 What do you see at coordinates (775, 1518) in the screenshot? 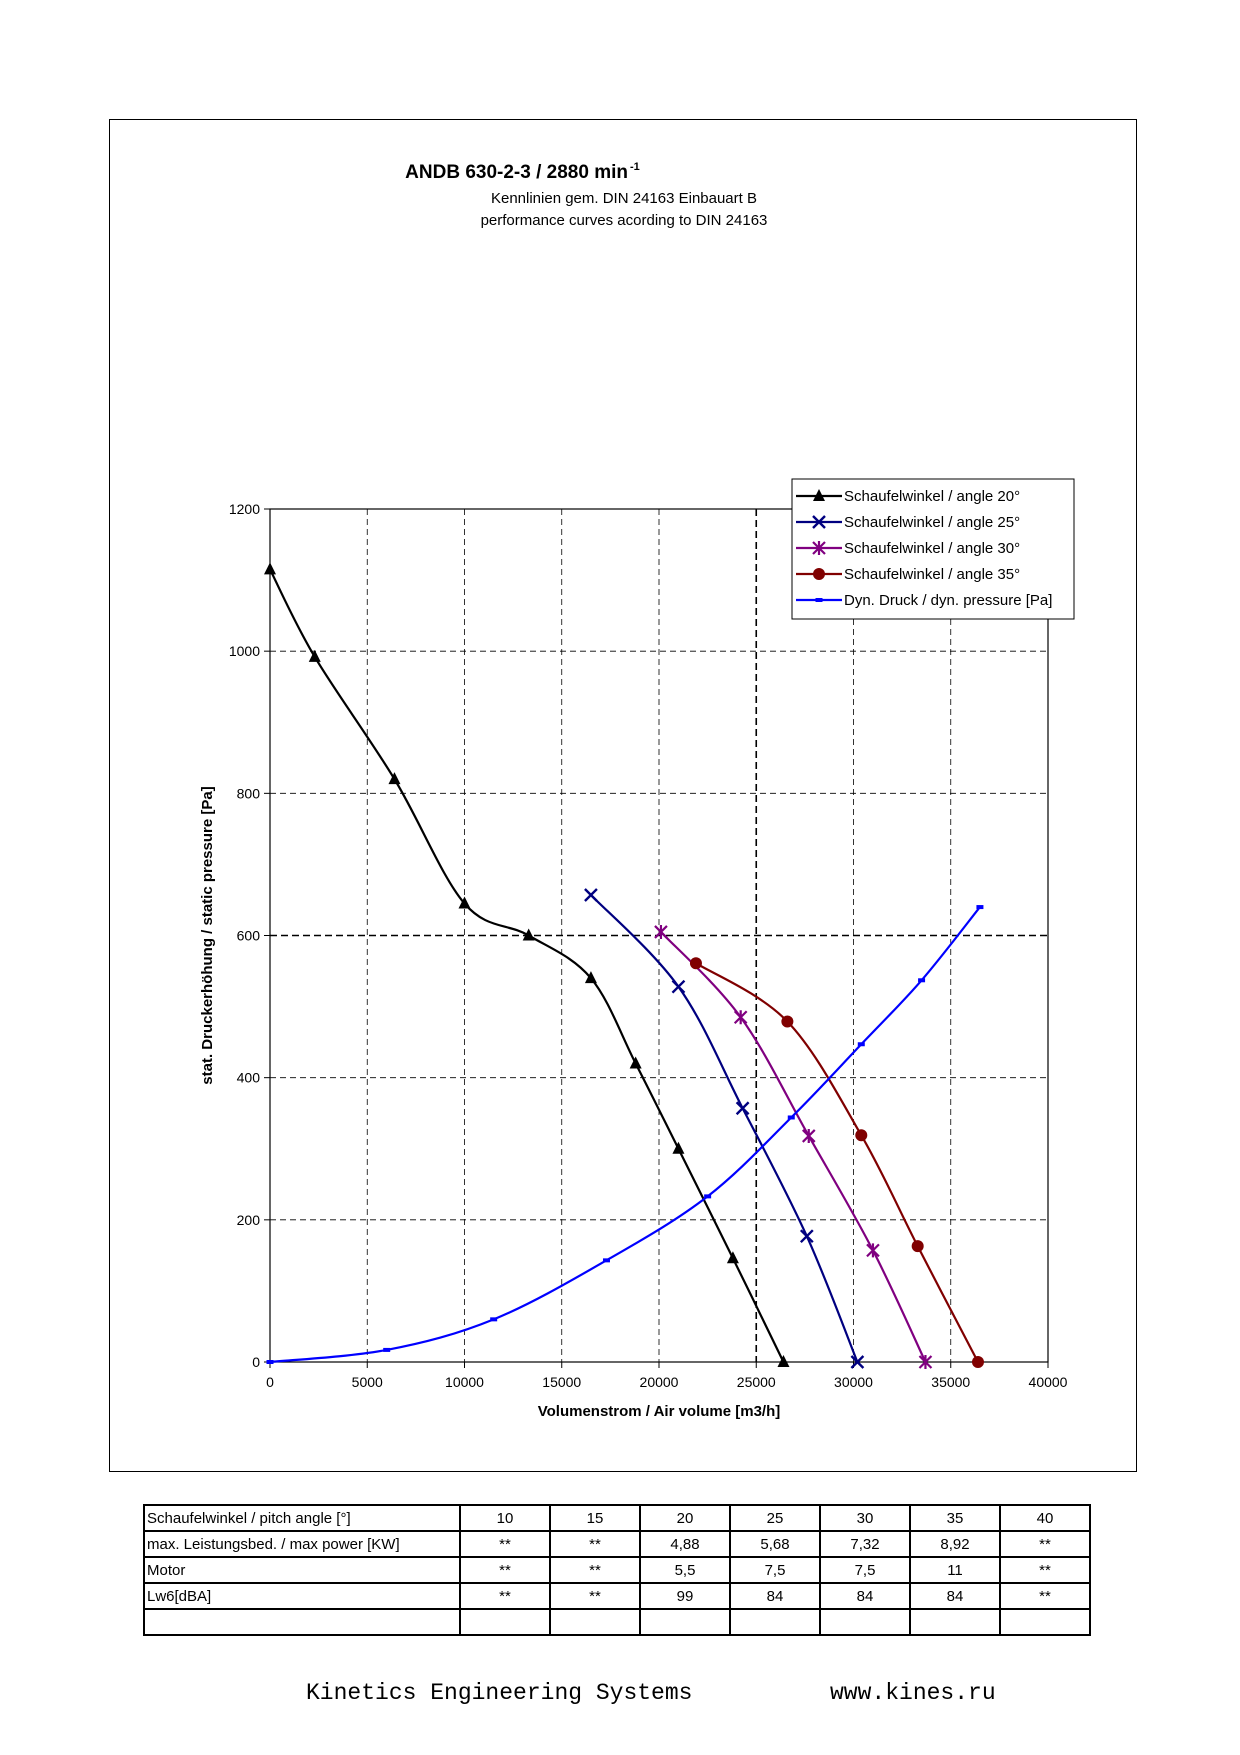
I see `table-cell: 25` at bounding box center [775, 1518].